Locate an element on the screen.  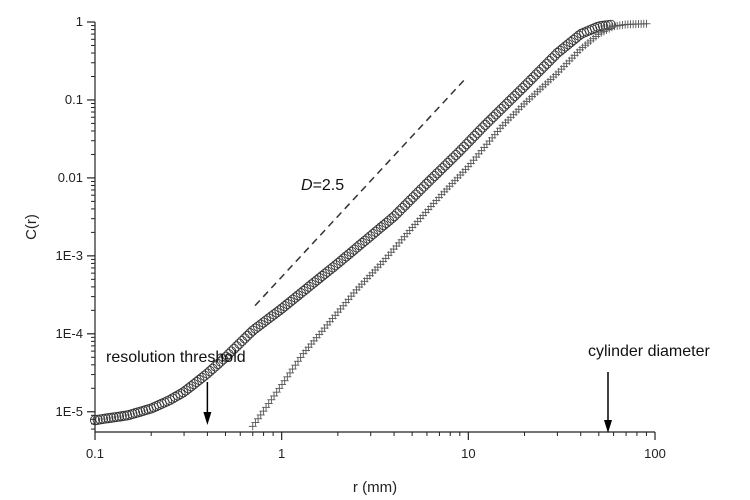
x-ticks: 0.1 1 10 100 is located at coordinates (376, 446).